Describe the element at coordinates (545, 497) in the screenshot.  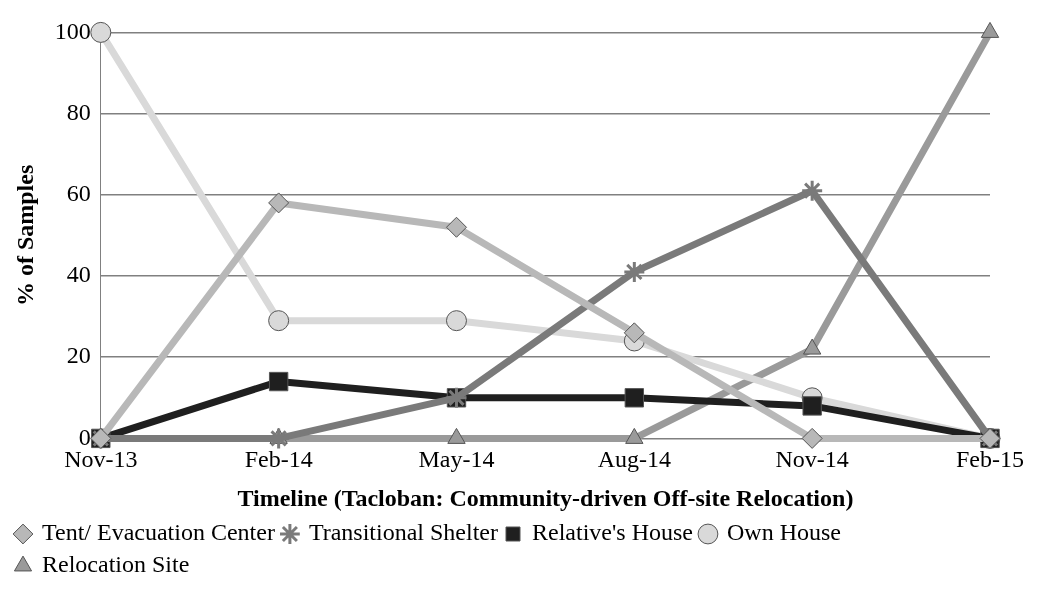
I see `x-axis-title: Timeline (Tacloban: Community-driven Off-site Relocation)` at that location.